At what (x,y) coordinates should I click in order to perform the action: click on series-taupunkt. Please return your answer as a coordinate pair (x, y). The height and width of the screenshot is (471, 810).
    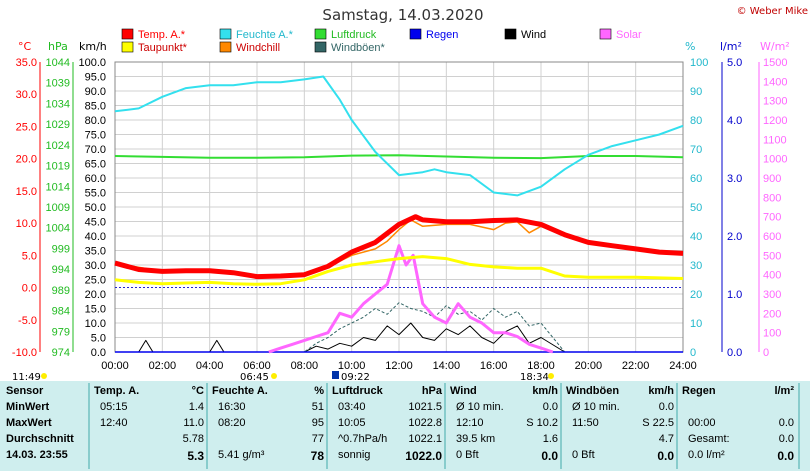
    Looking at the image, I should click on (399, 270).